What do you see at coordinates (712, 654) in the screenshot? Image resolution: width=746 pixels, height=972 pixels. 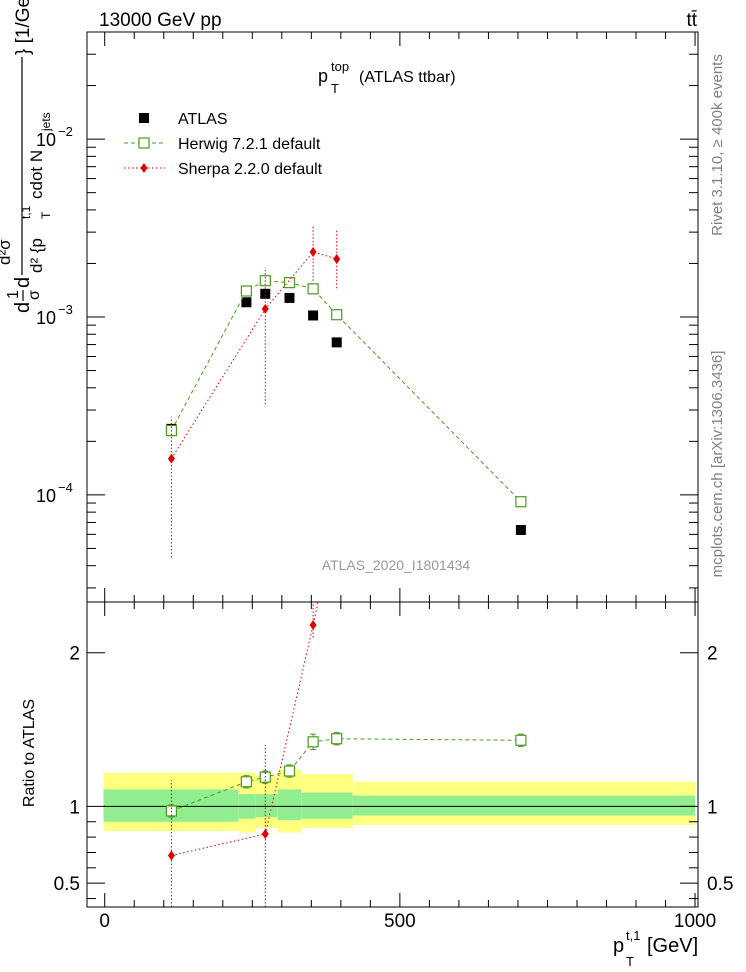 I see `ratio-y-tick-label-right: 2` at bounding box center [712, 654].